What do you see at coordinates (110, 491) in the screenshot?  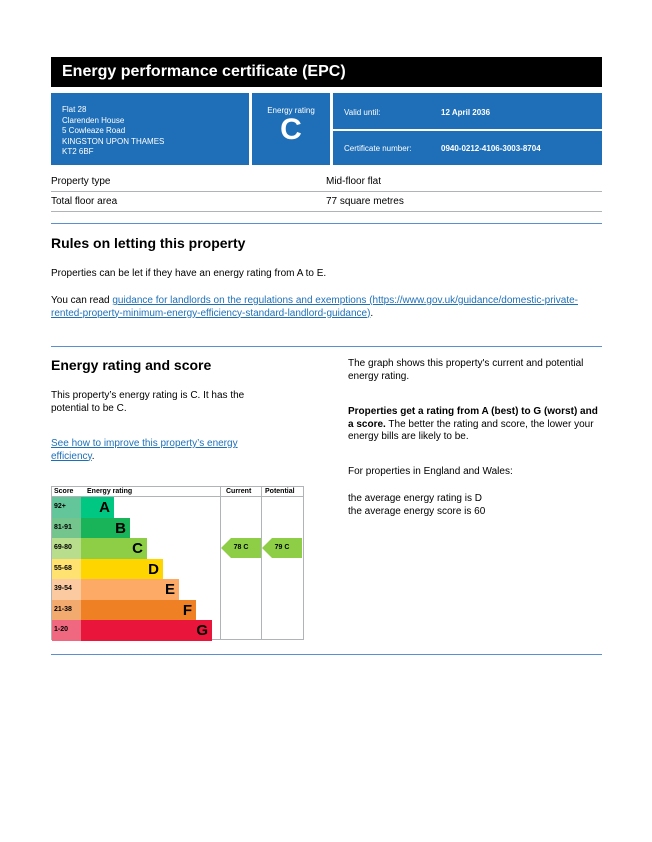 I see `header-energy-rating: Energy rating` at bounding box center [110, 491].